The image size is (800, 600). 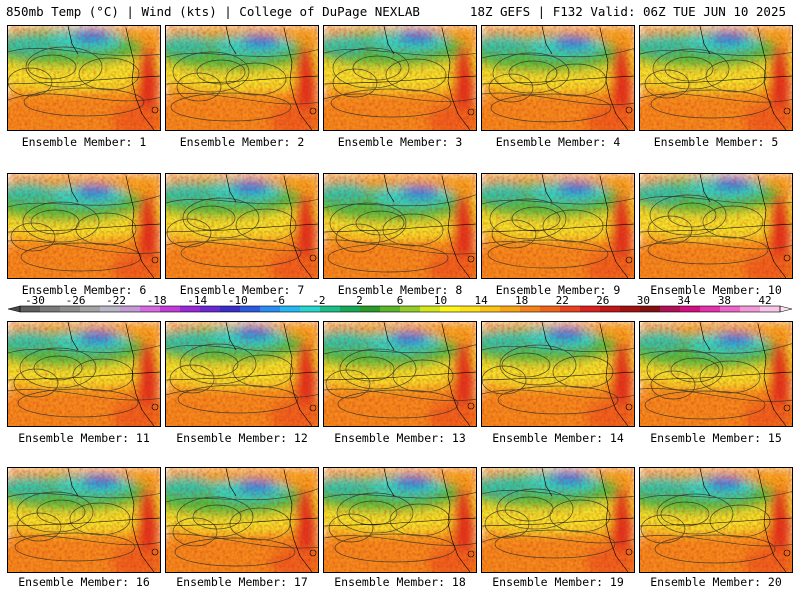 What do you see at coordinates (242, 438) in the screenshot?
I see `ensemble-member-label: Ensemble Member: 12` at bounding box center [242, 438].